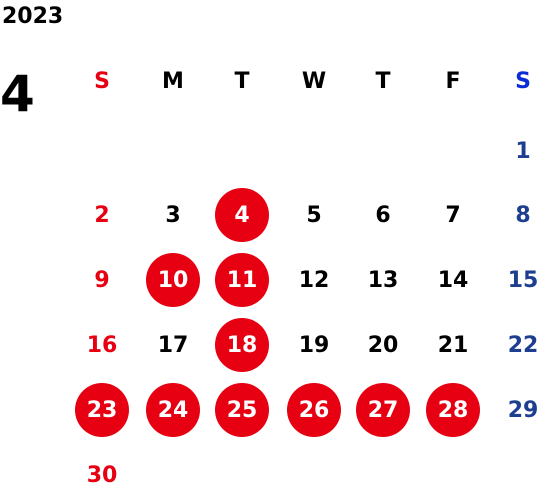 The height and width of the screenshot is (503, 548). I want to click on day-4: 4, so click(242, 215).